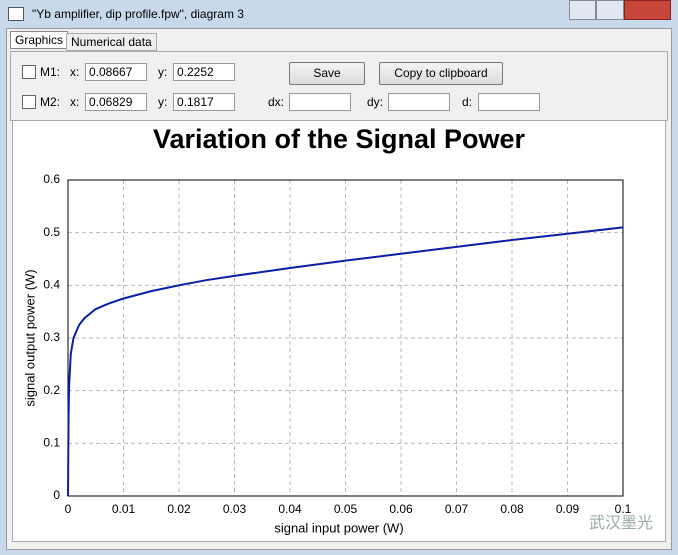  What do you see at coordinates (610, 10) in the screenshot?
I see `maximize` at bounding box center [610, 10].